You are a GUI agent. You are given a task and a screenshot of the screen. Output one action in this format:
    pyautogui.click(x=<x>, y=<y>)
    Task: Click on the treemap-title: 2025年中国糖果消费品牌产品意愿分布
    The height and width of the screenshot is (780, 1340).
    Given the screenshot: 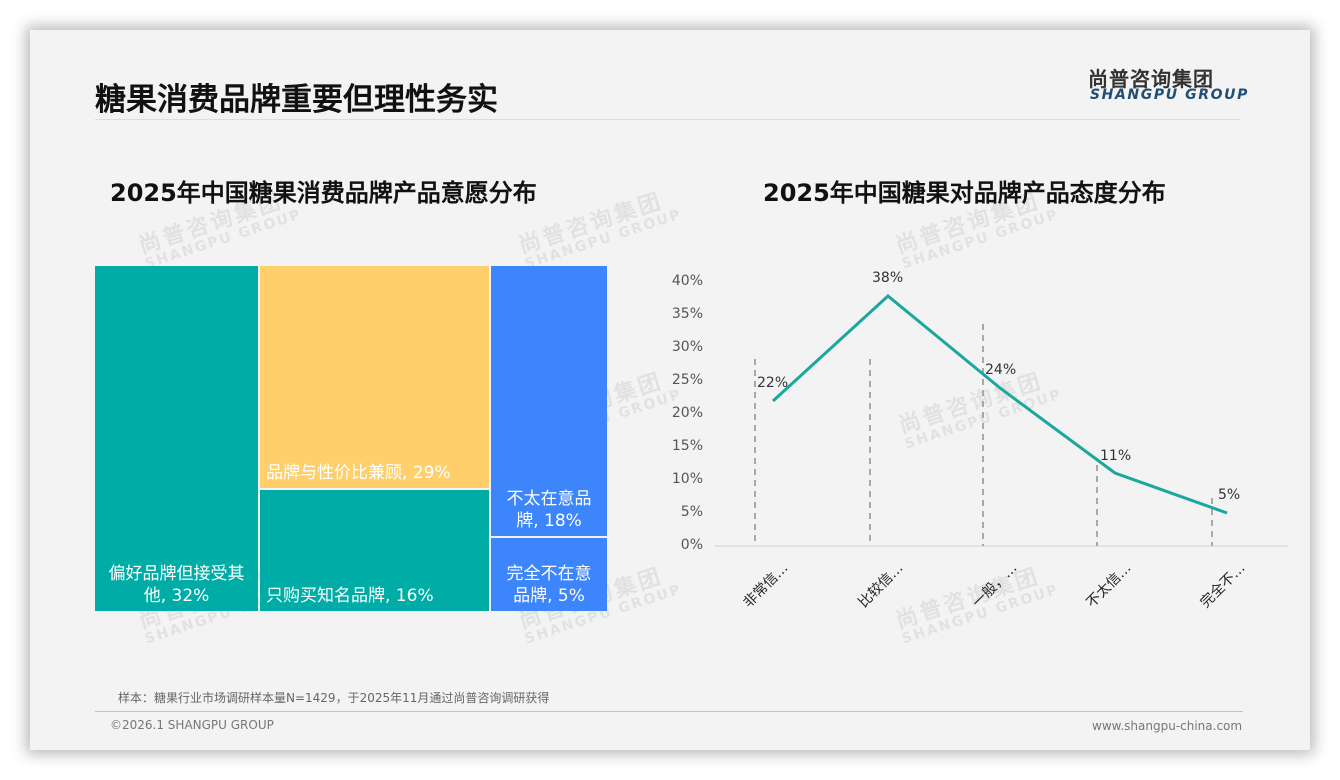 What is the action you would take?
    pyautogui.click(x=323, y=193)
    